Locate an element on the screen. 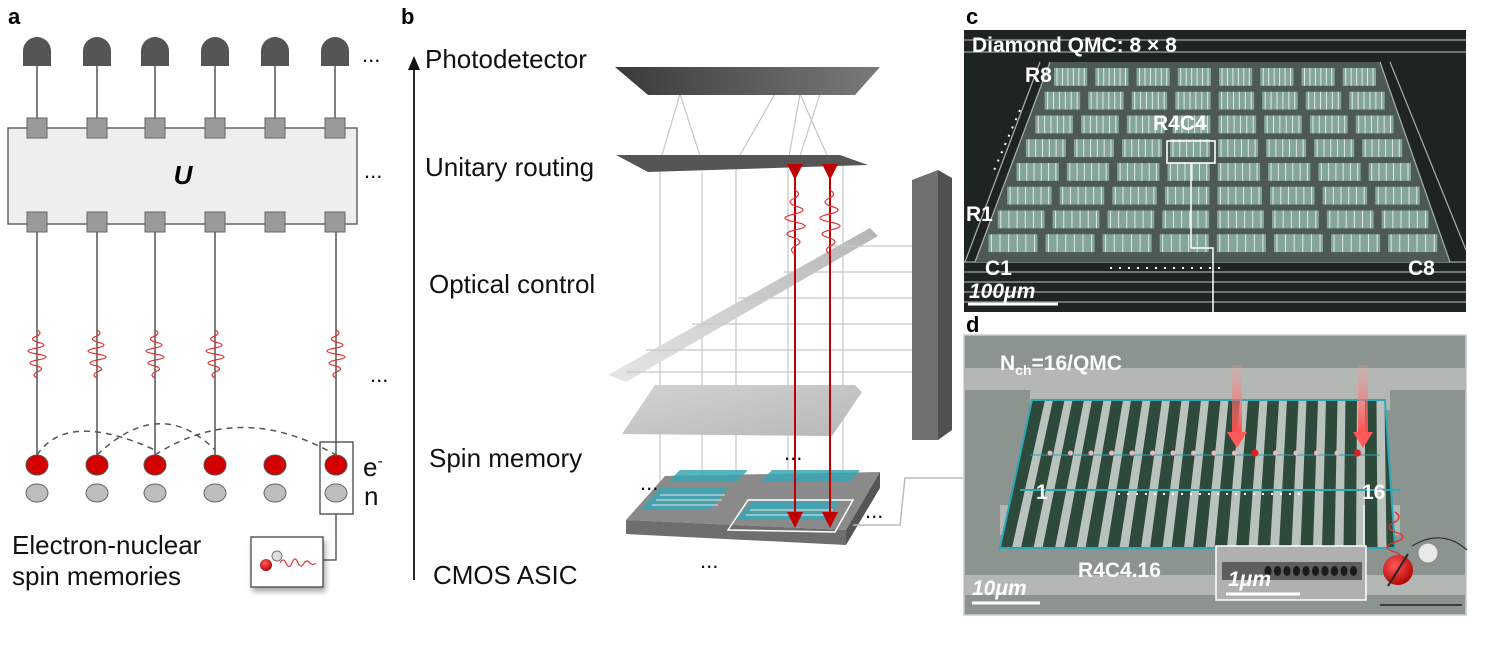 This screenshot has height=645, width=1491. panel-label-b: b is located at coordinates (407, 16).